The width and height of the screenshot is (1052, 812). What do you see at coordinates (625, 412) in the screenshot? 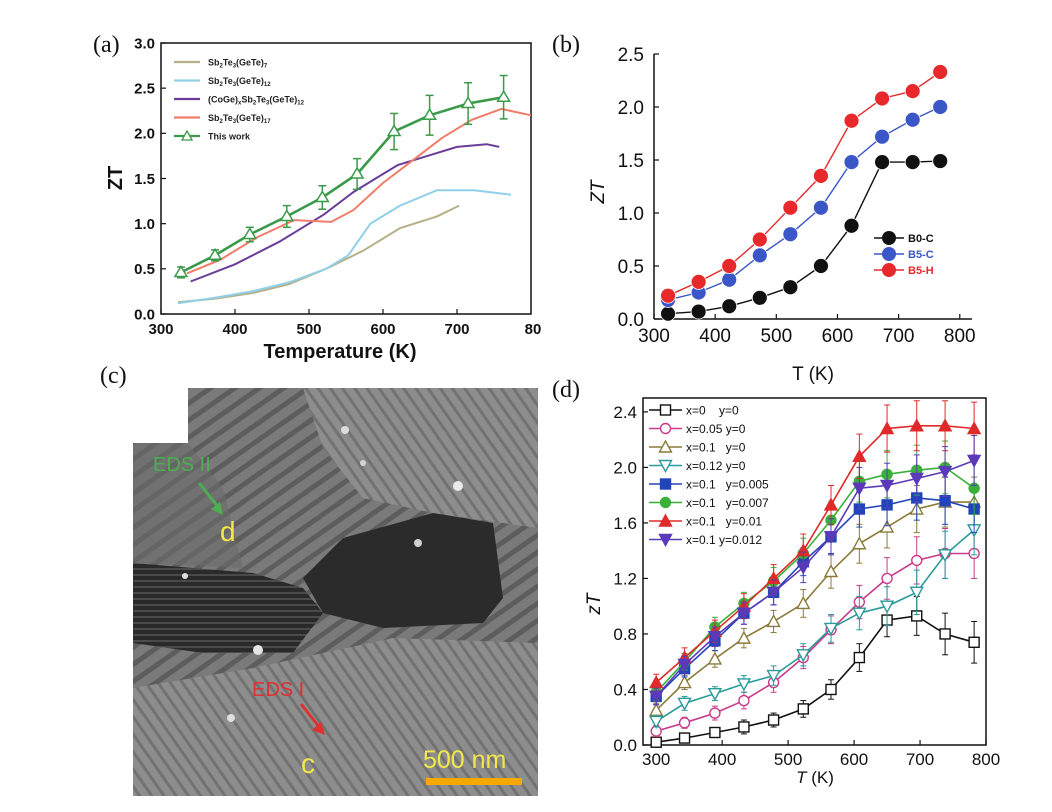
I see `y-tick-label: 2.4` at bounding box center [625, 412].